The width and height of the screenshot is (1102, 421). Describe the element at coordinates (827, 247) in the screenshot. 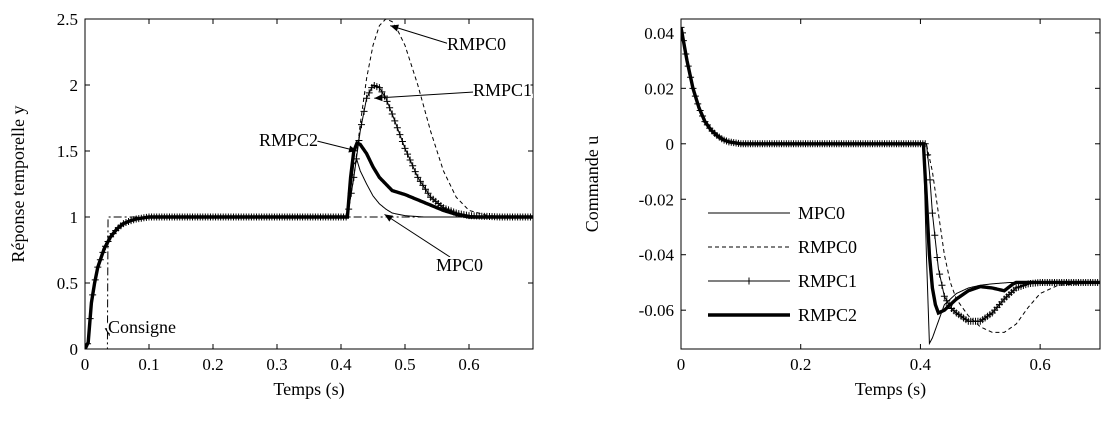

I see `legend-entry-label: RMPC0` at that location.